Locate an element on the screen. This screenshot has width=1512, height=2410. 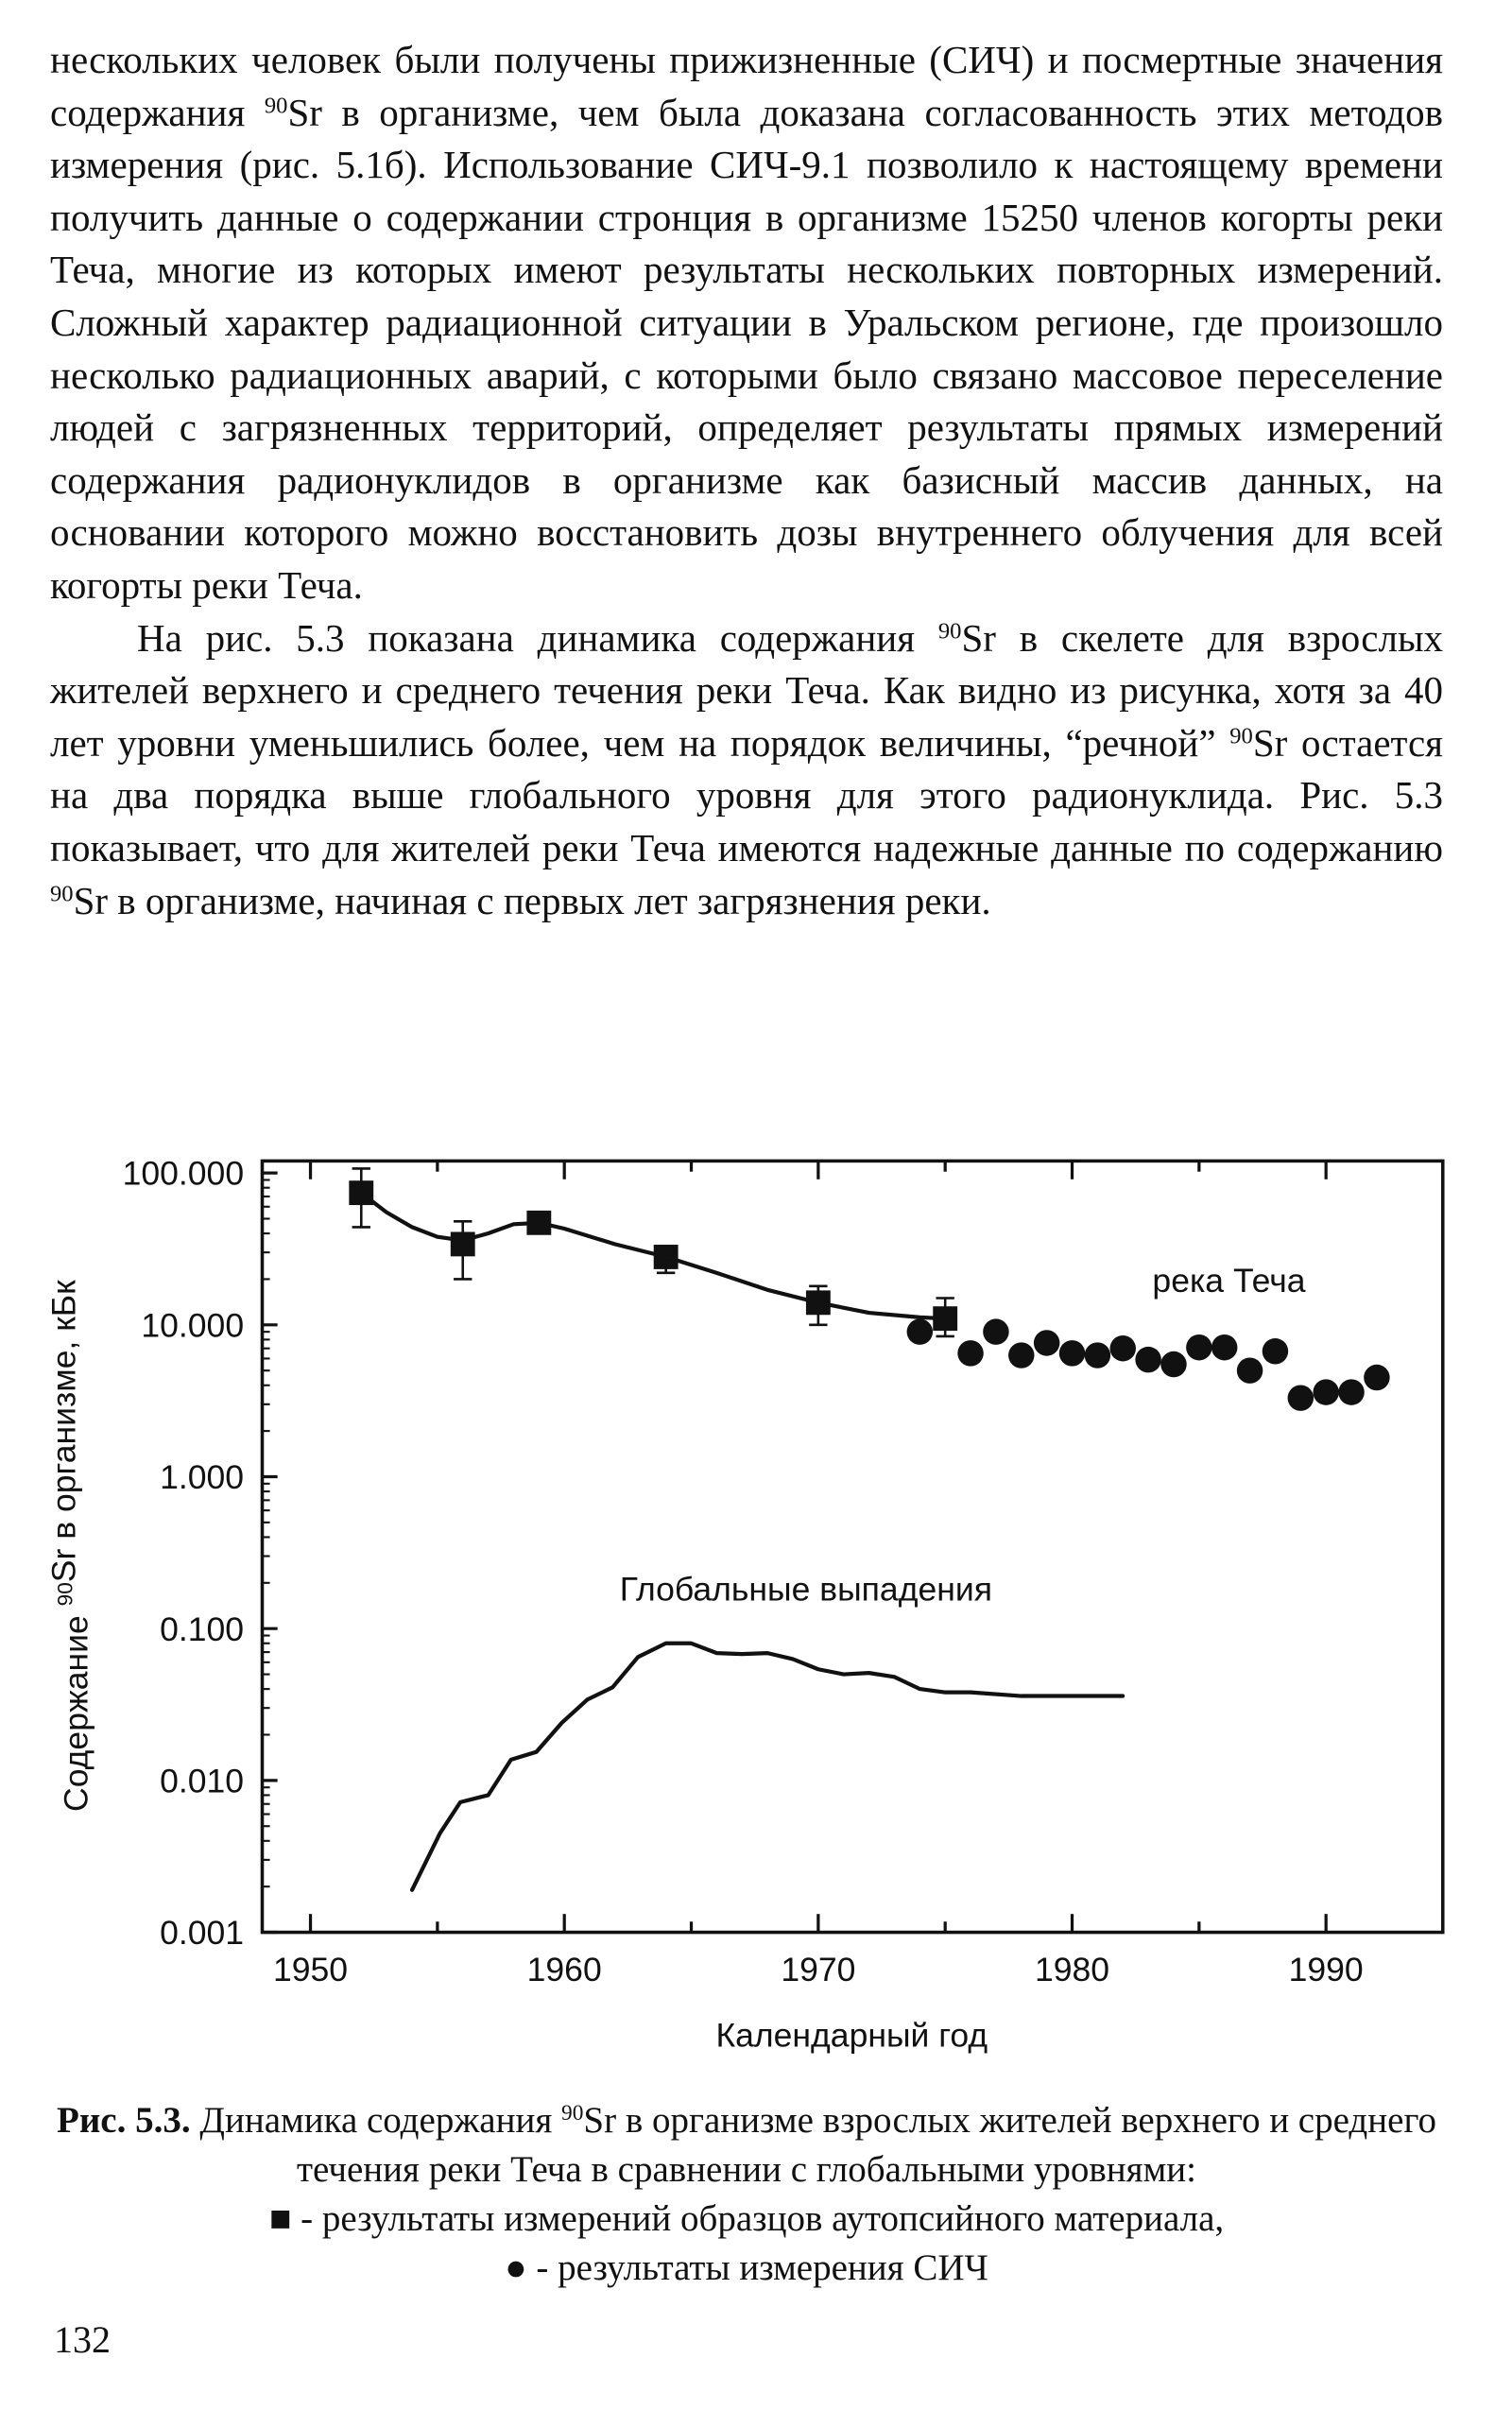
y-tick-label: 10.000 is located at coordinates (192, 1325).